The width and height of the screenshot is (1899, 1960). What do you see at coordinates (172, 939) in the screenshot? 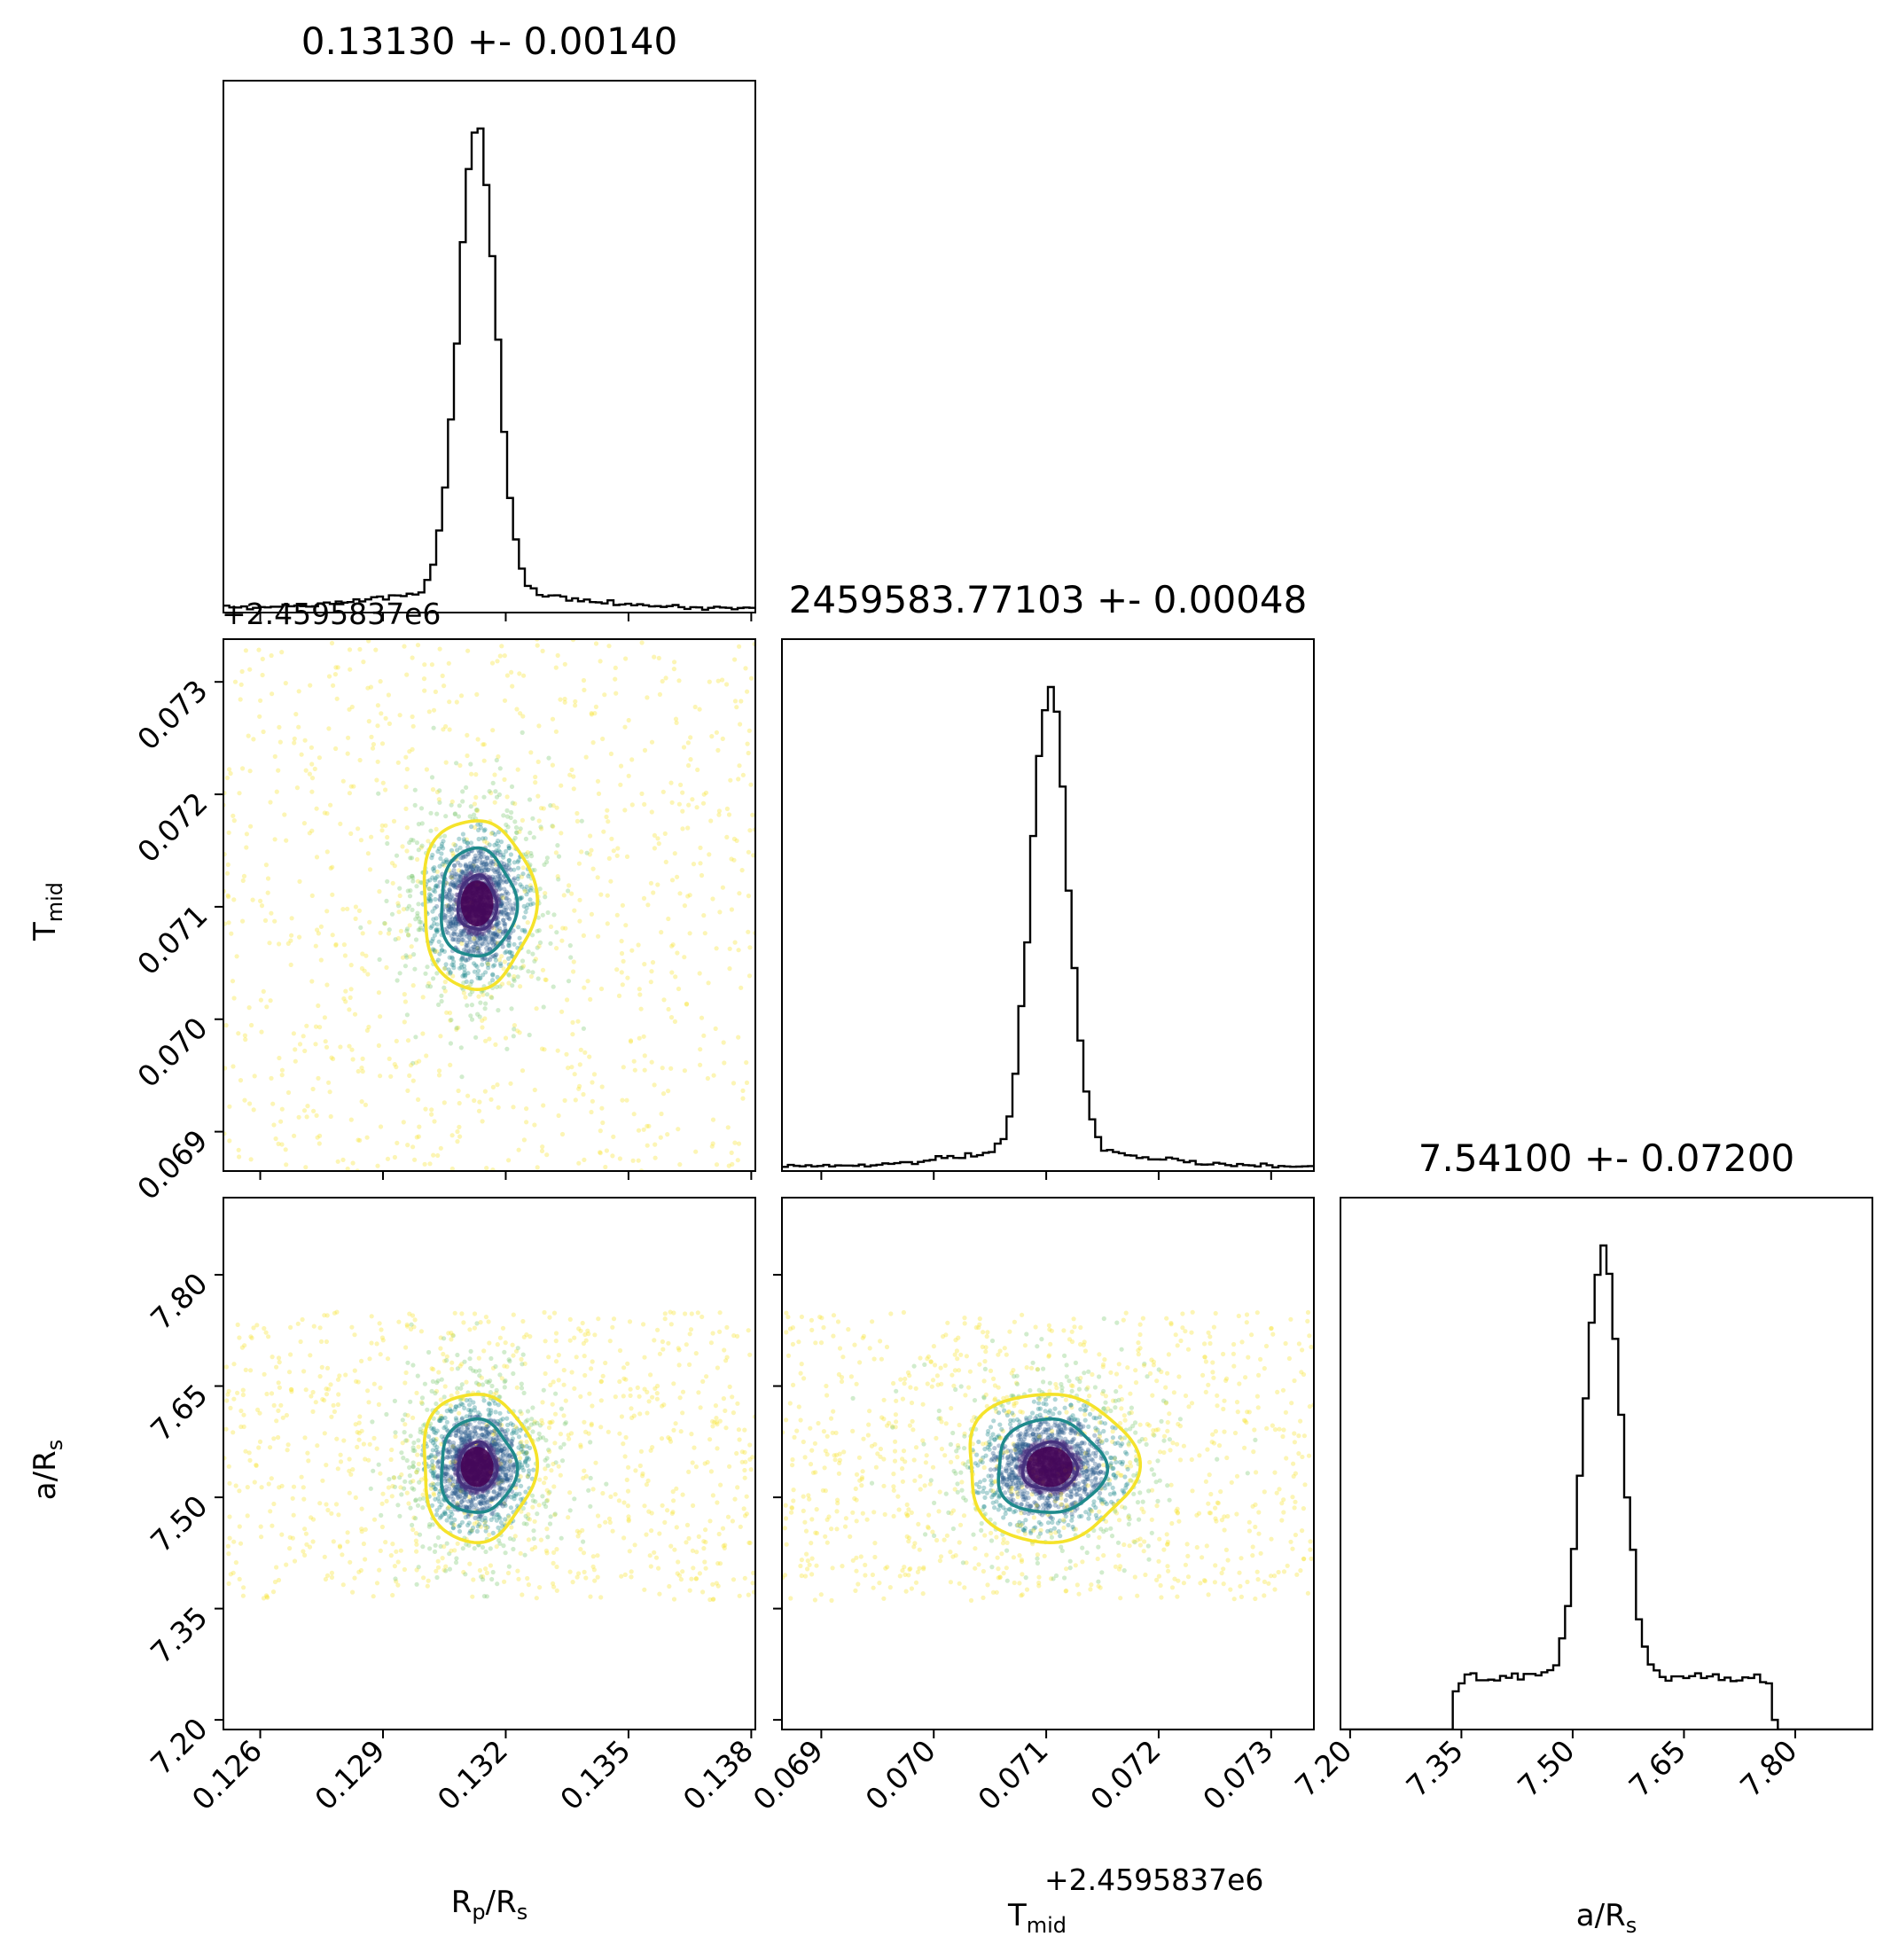
I see `y-tick-label: 0.071` at bounding box center [172, 939].